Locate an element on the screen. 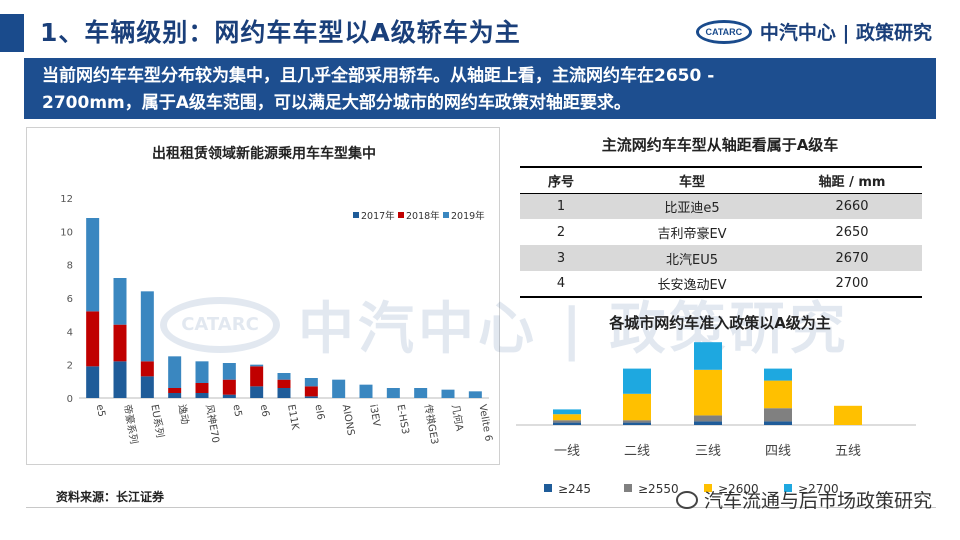 This screenshot has height=540, width=960. cell-no: 1 is located at coordinates (561, 206).